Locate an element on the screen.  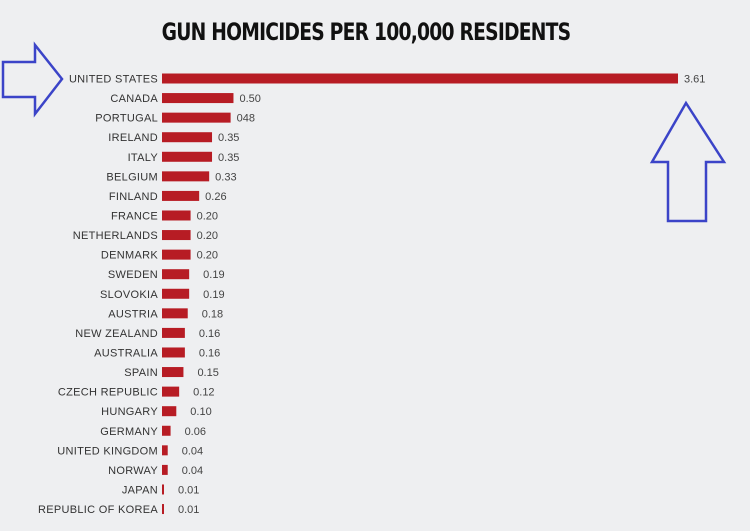
category-label: UNITED KINGDOM is located at coordinates (107, 451).